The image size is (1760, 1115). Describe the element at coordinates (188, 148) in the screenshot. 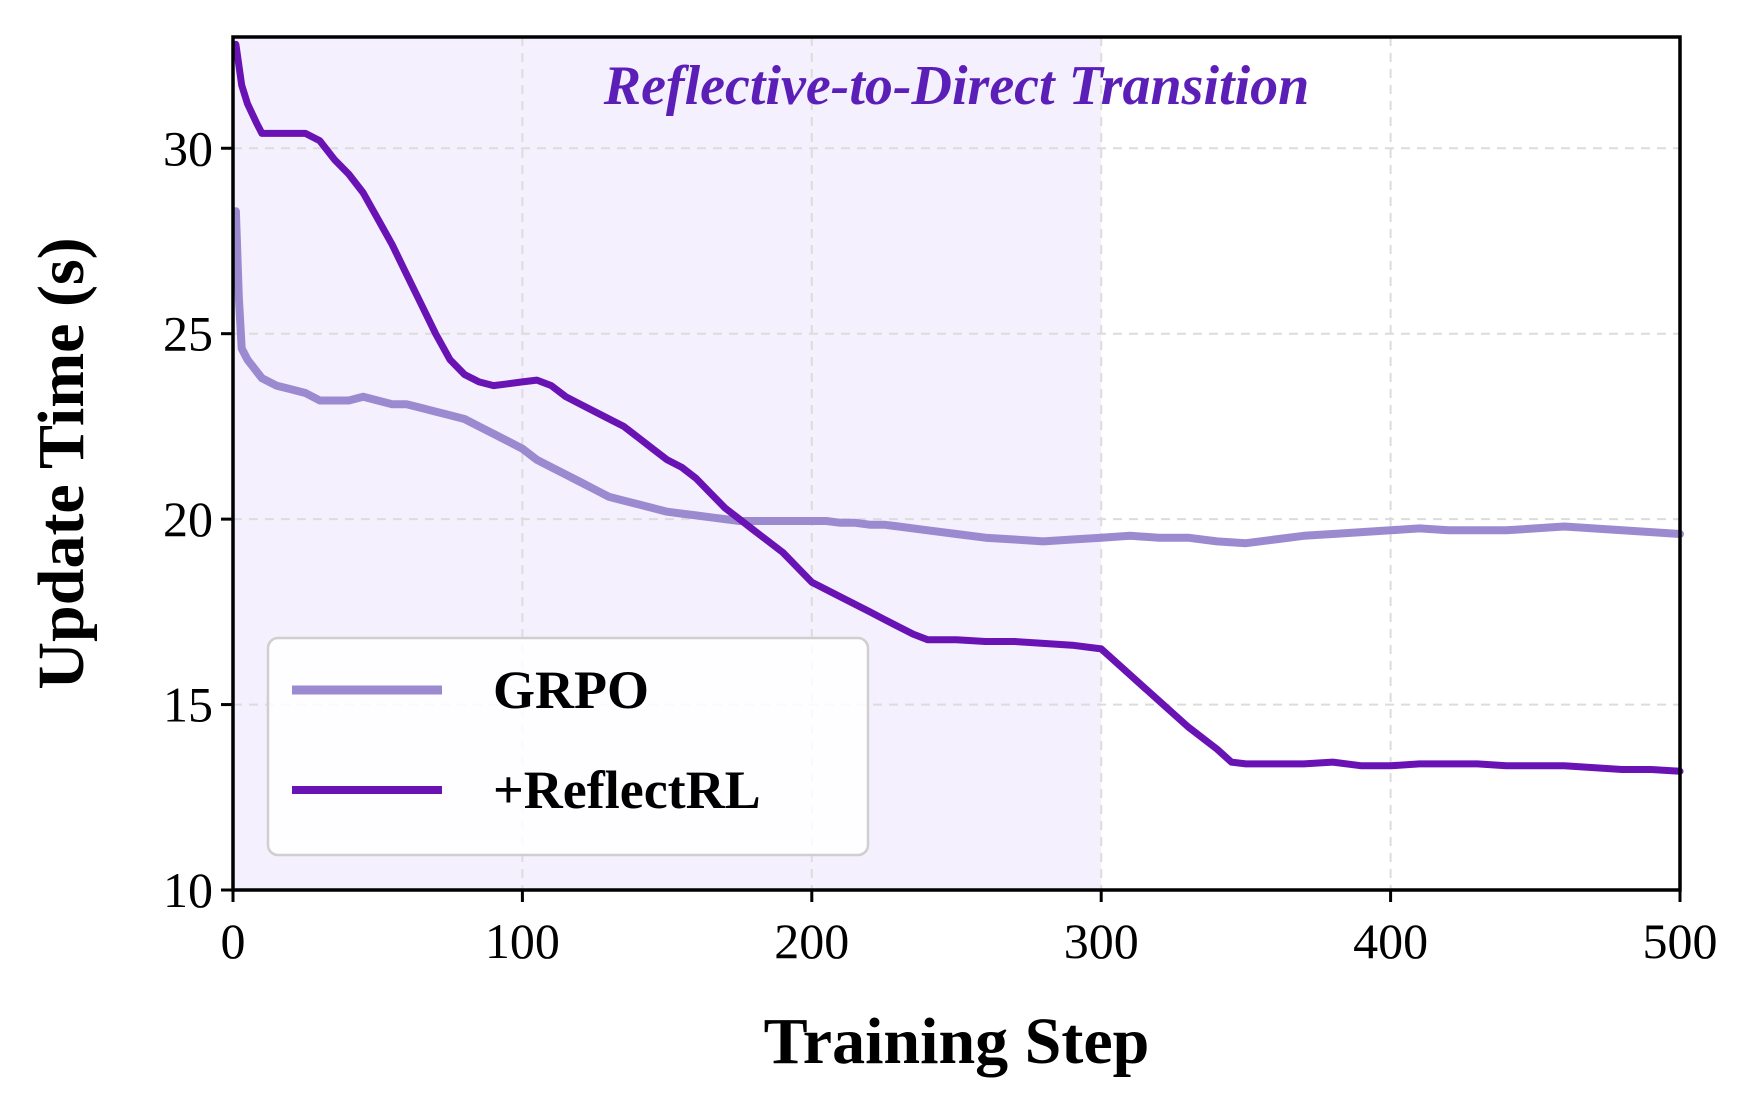

I see `y-tick-label-4: 30` at that location.